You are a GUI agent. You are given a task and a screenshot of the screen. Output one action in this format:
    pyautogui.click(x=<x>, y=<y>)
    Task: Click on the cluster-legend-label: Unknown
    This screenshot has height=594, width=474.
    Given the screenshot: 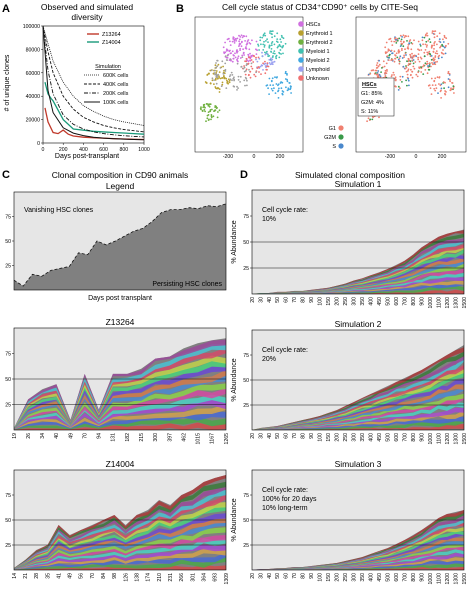 What is the action you would take?
    pyautogui.click(x=317, y=79)
    